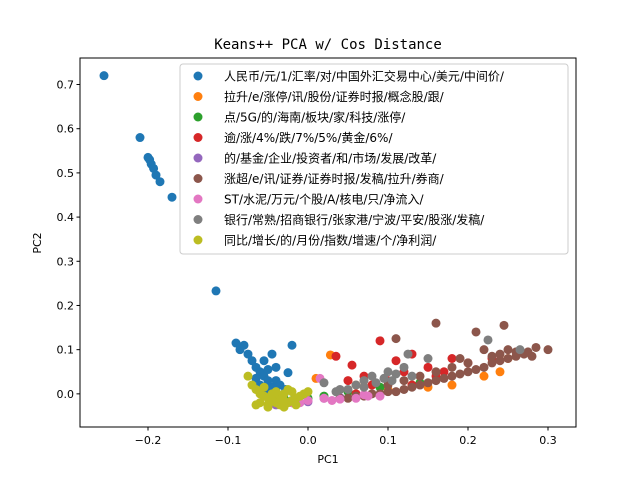 The image size is (640, 480). I want to click on legend-label-3: 逾/涨/4%/跌/7%/5%/黄金/6%/, so click(308, 137).